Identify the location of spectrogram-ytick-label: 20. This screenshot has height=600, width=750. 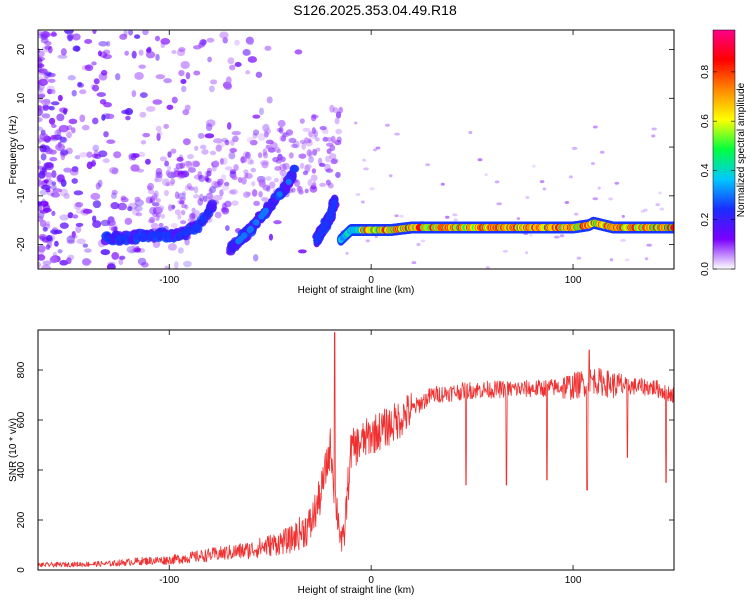
(21, 50).